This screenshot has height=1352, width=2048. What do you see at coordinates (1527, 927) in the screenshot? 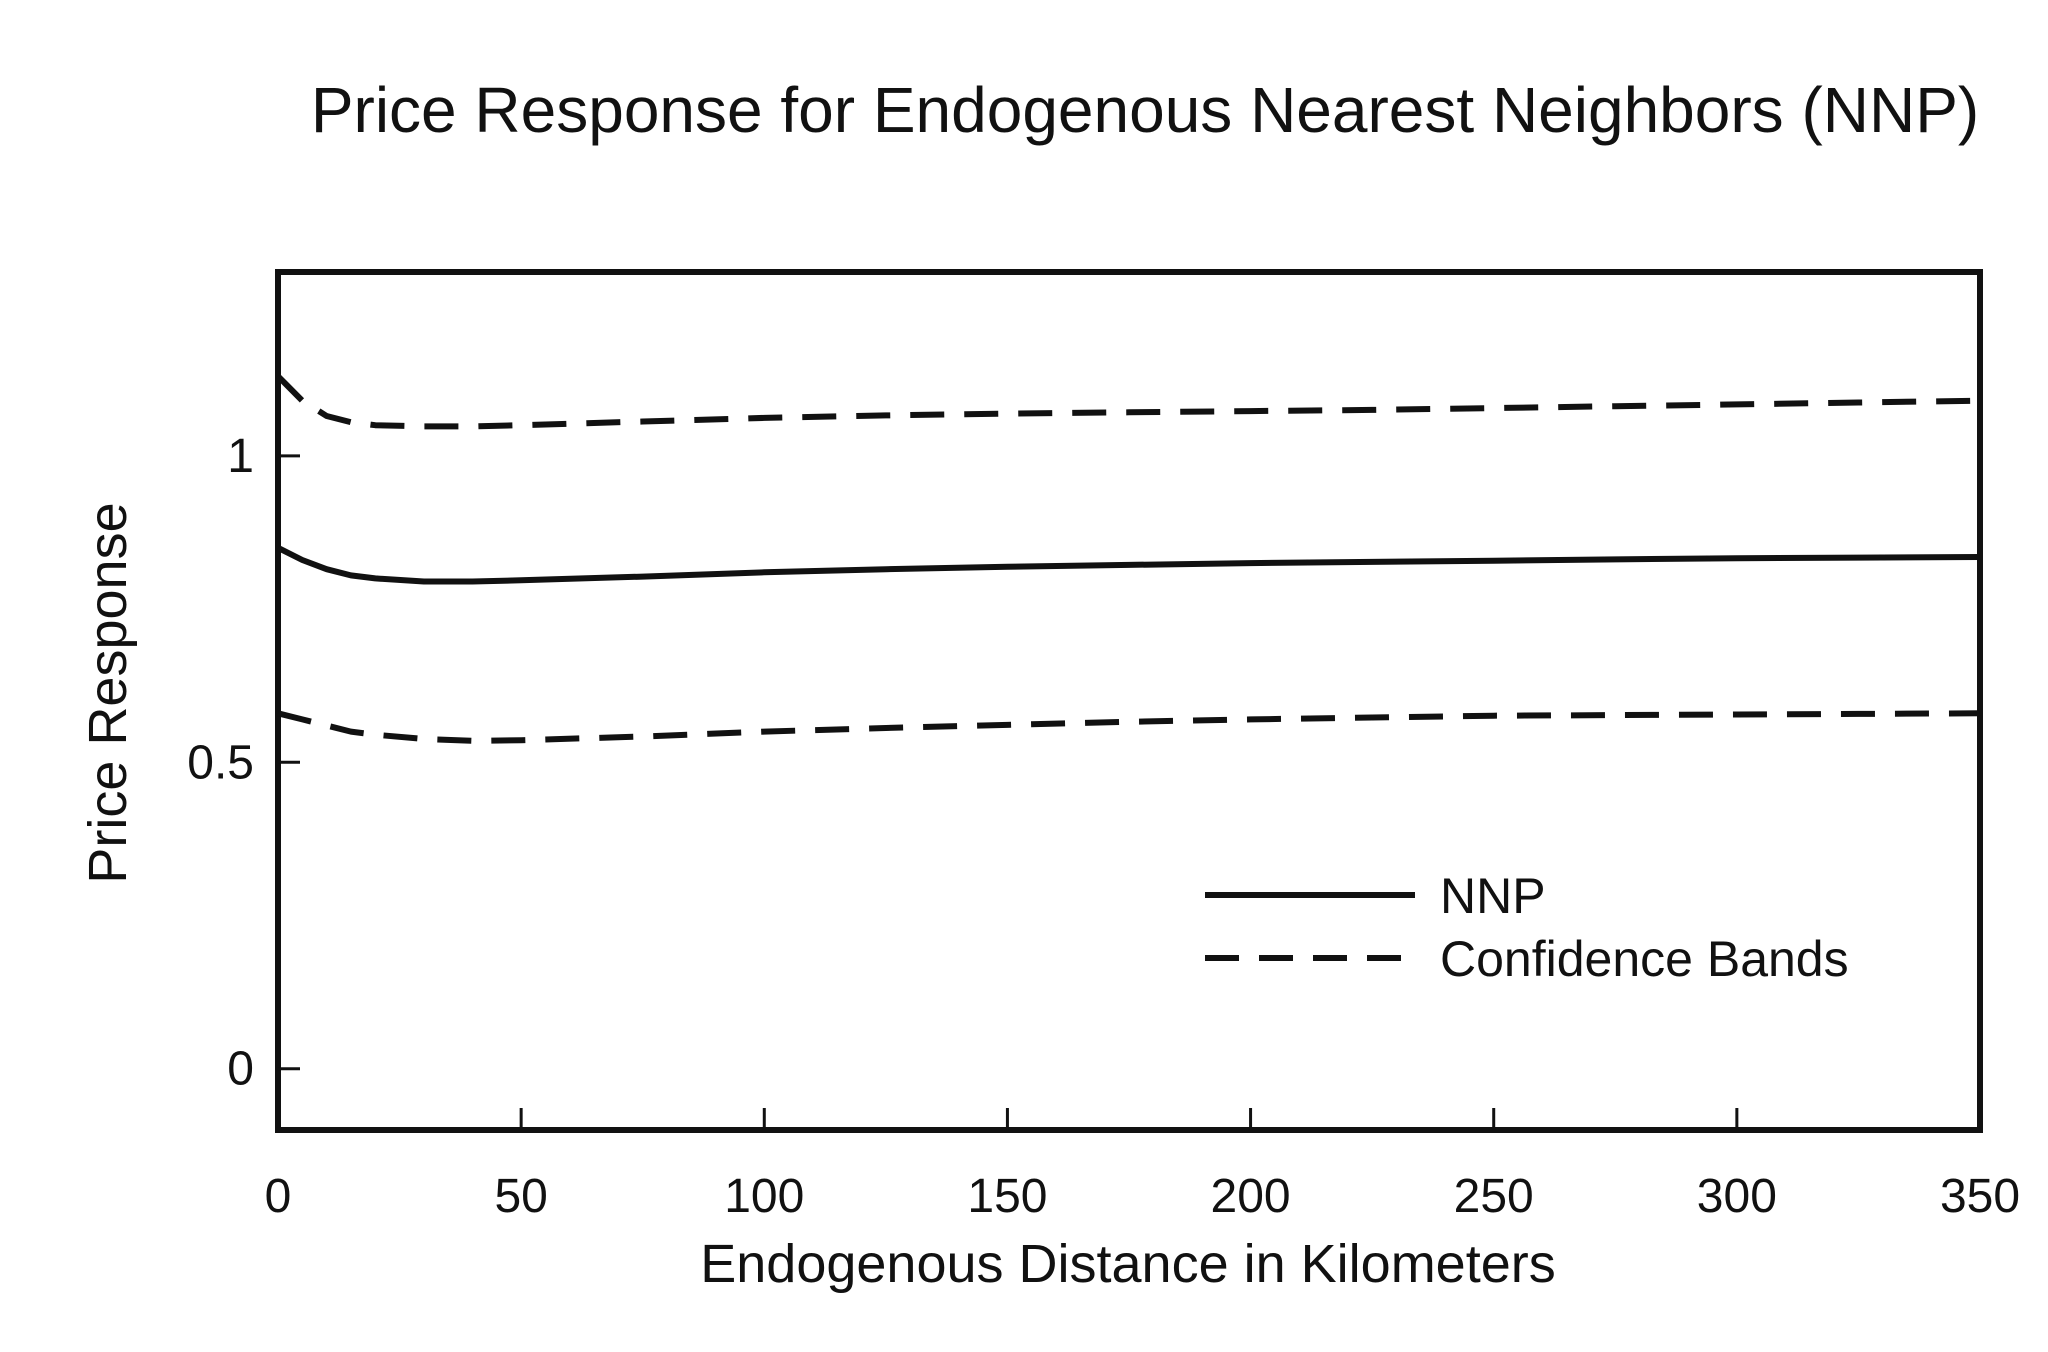
I see `legend: NNP Confidence Bands` at bounding box center [1527, 927].